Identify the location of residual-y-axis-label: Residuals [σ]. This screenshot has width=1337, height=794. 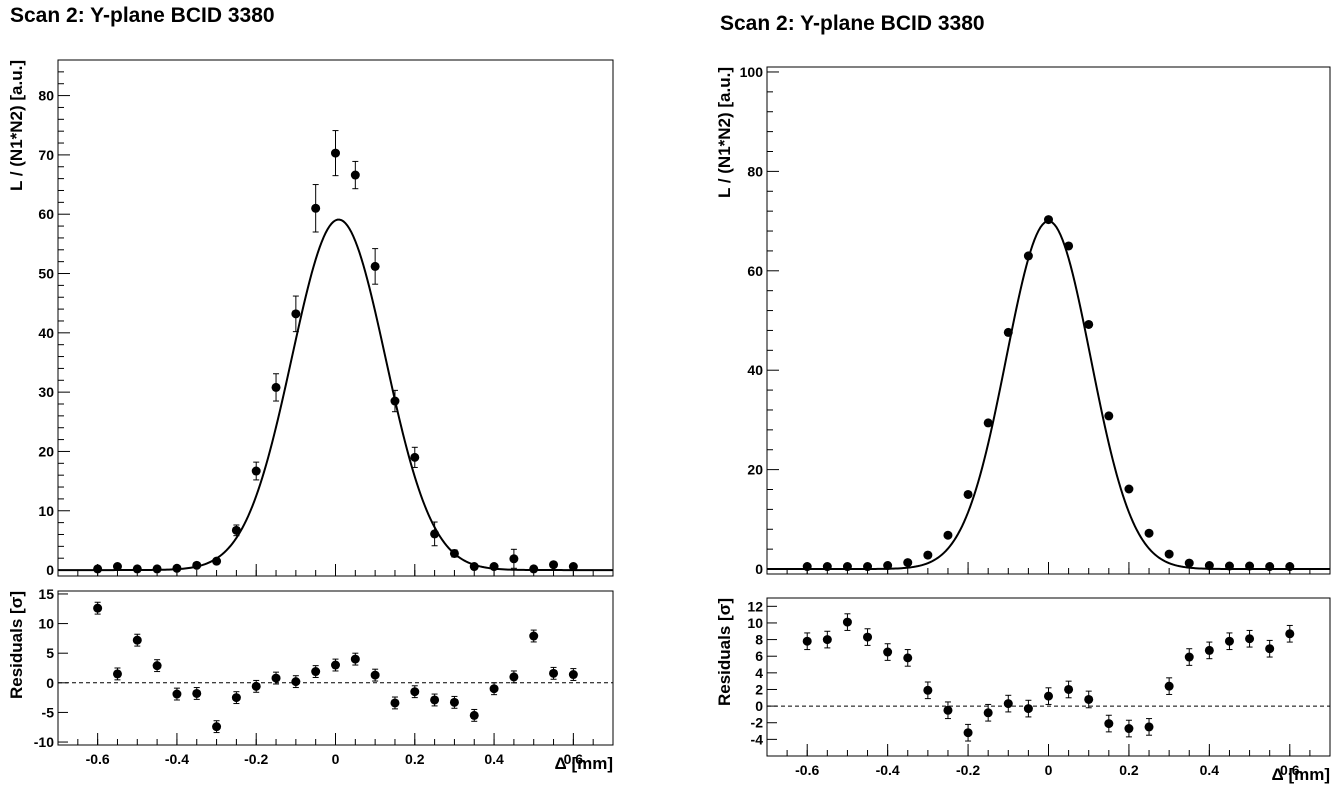
(724, 652).